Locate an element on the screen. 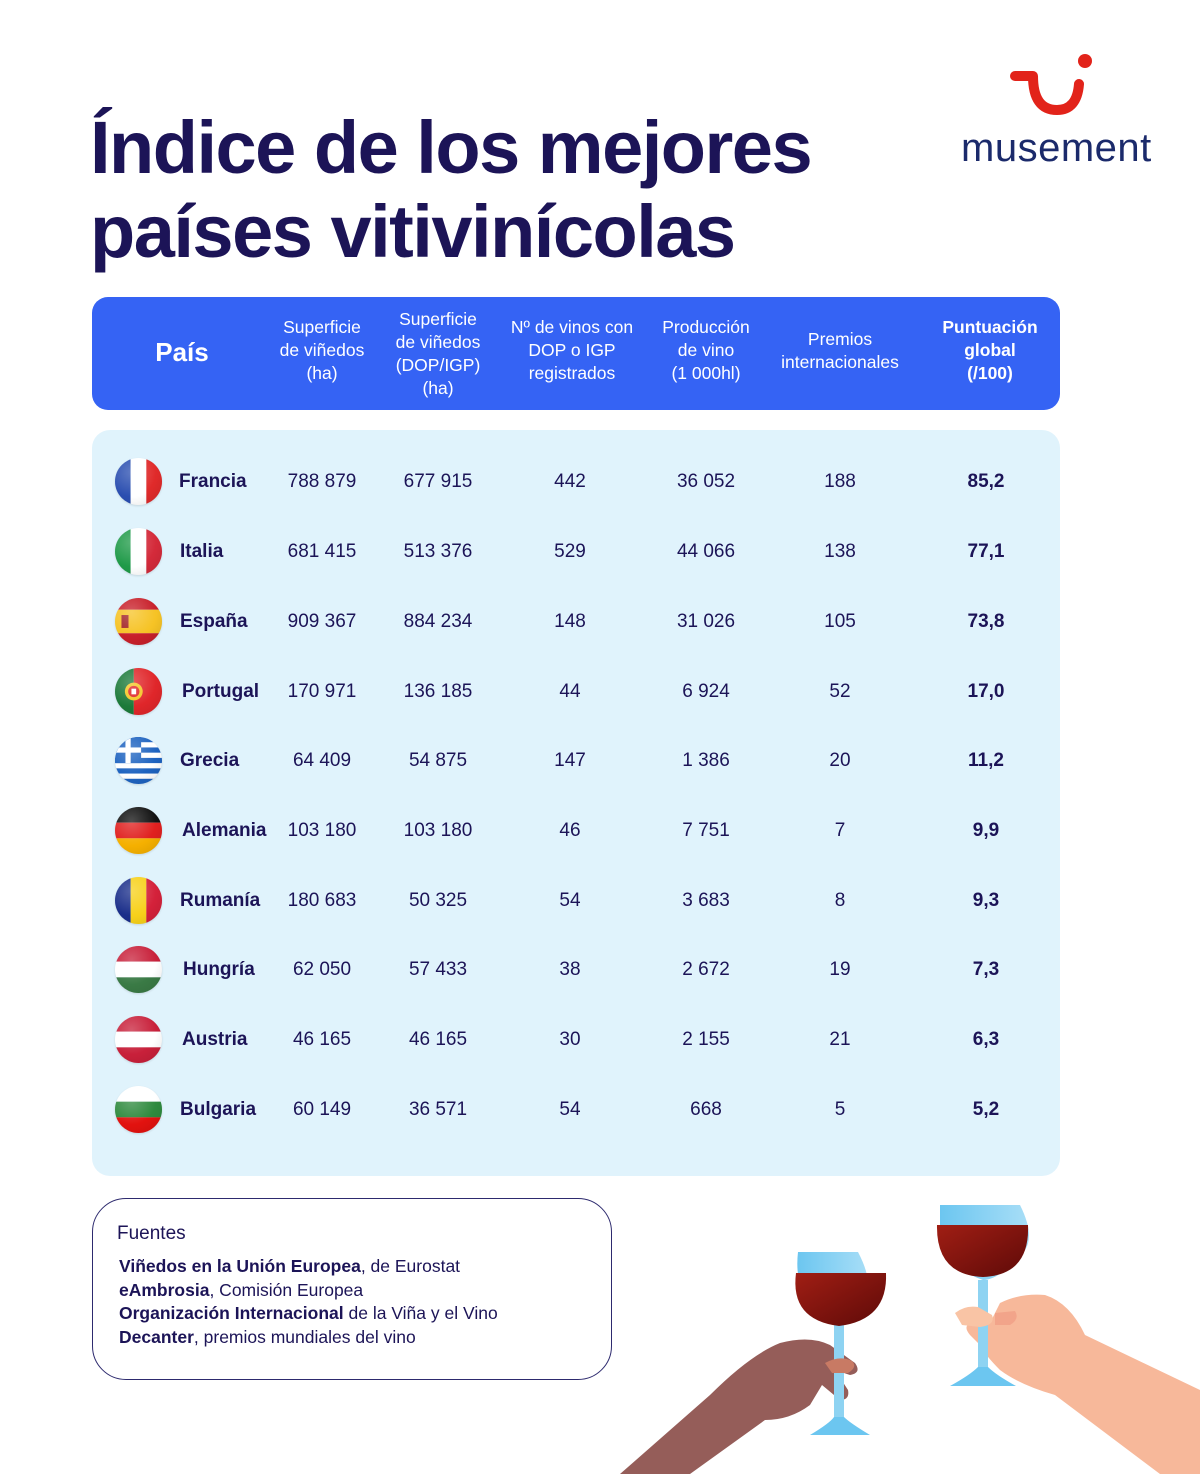 The image size is (1200, 1474). vineyard-area-dop: 677 915 is located at coordinates (438, 481).